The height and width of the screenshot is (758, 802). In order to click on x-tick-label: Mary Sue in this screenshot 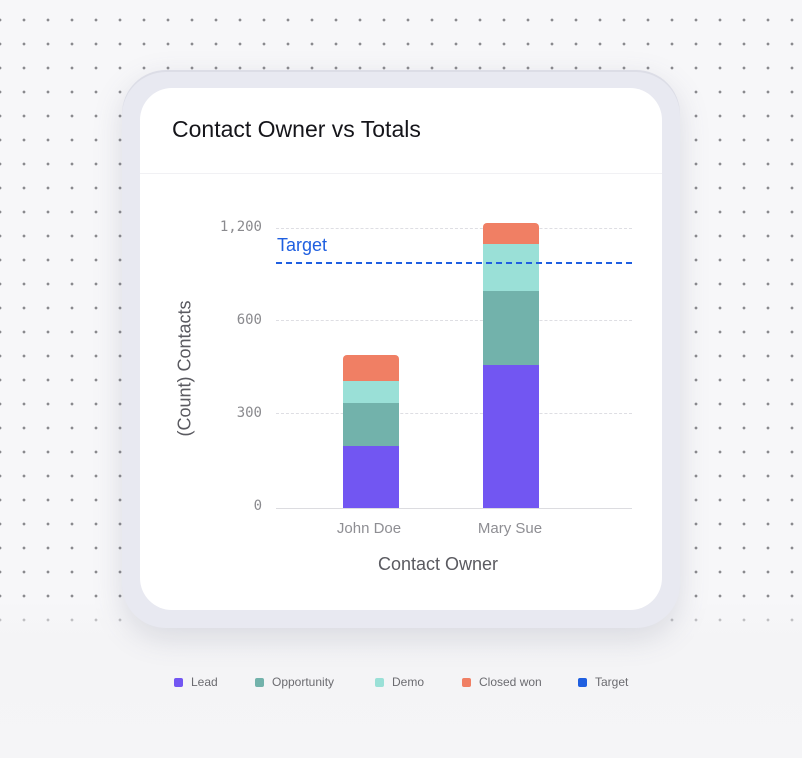, I will do `click(510, 528)`.